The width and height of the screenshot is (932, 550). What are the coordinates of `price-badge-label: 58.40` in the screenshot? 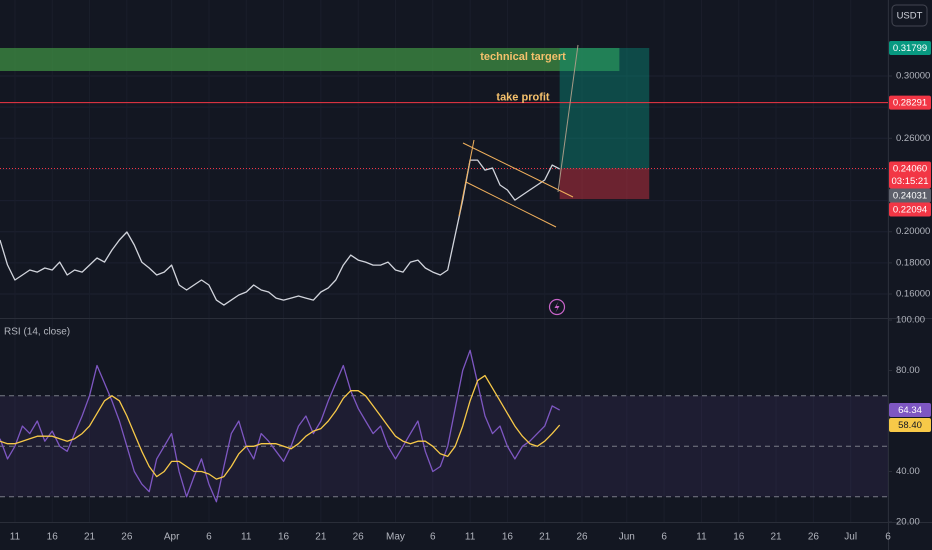 It's located at (910, 425).